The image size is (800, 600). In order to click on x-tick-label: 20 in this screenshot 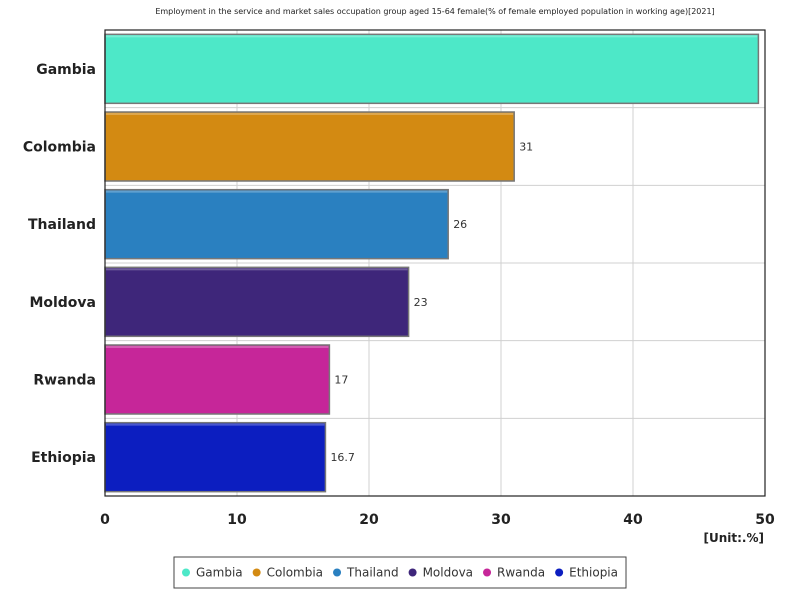, I will do `click(369, 520)`.